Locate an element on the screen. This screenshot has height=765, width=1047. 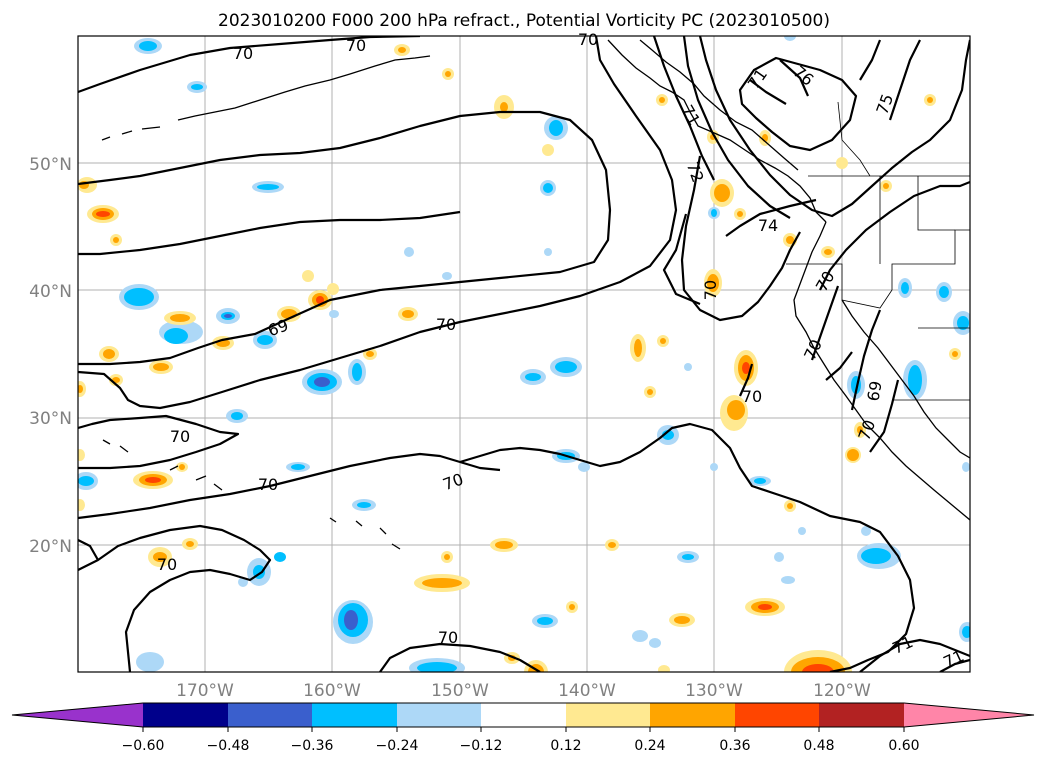
colorbar-tick-label: 0.48 is located at coordinates (818, 746).